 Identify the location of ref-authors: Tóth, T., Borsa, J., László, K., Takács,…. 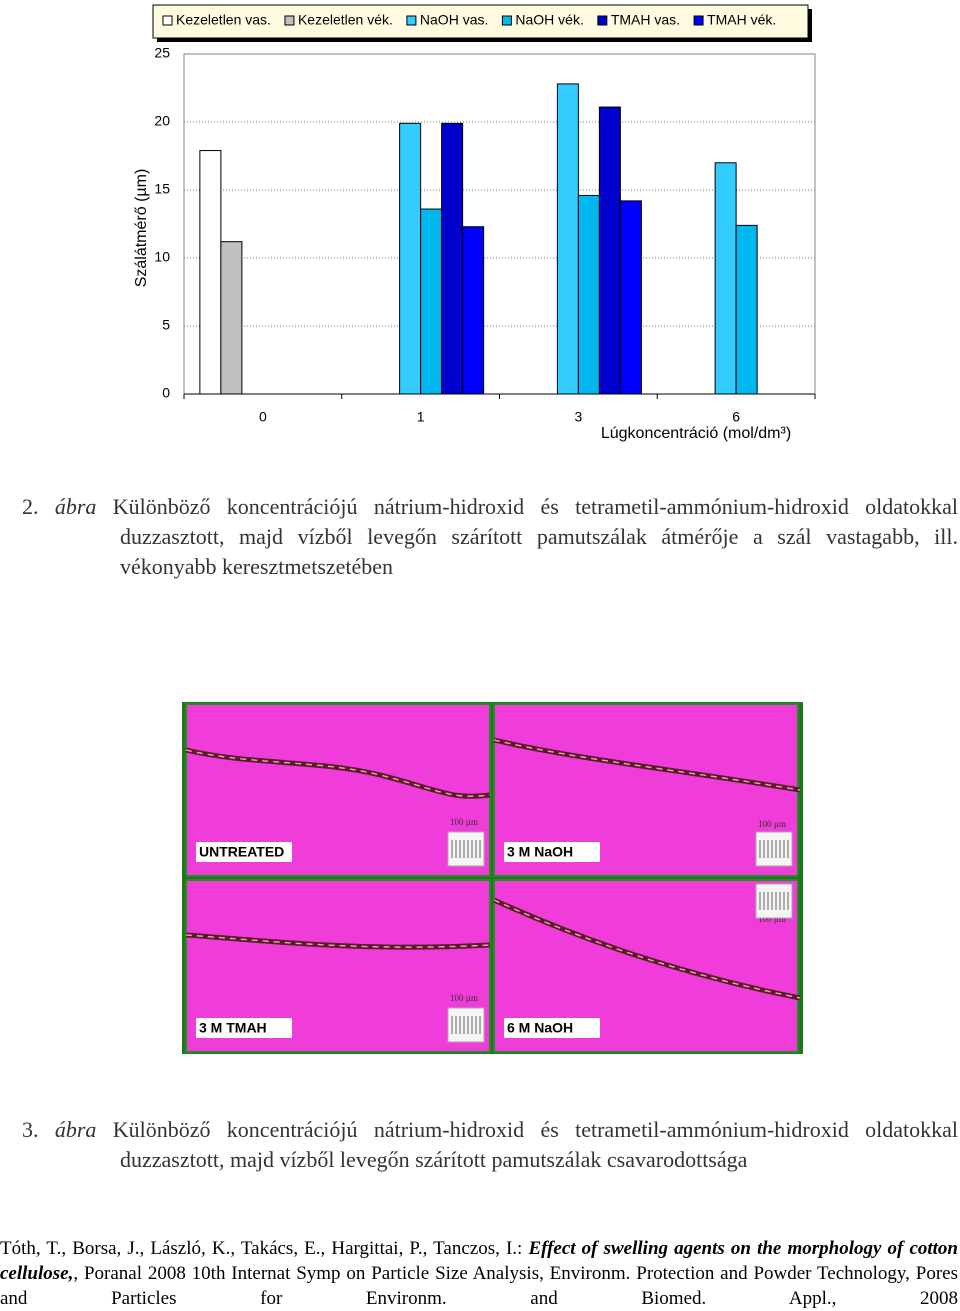
(261, 1248).